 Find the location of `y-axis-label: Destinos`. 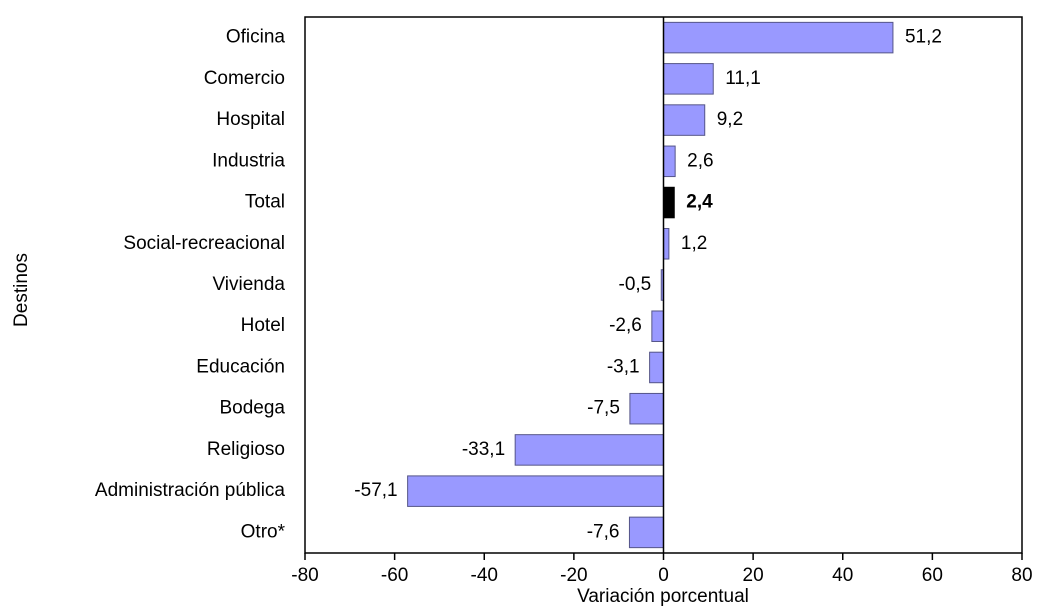

y-axis-label: Destinos is located at coordinates (21, 290).